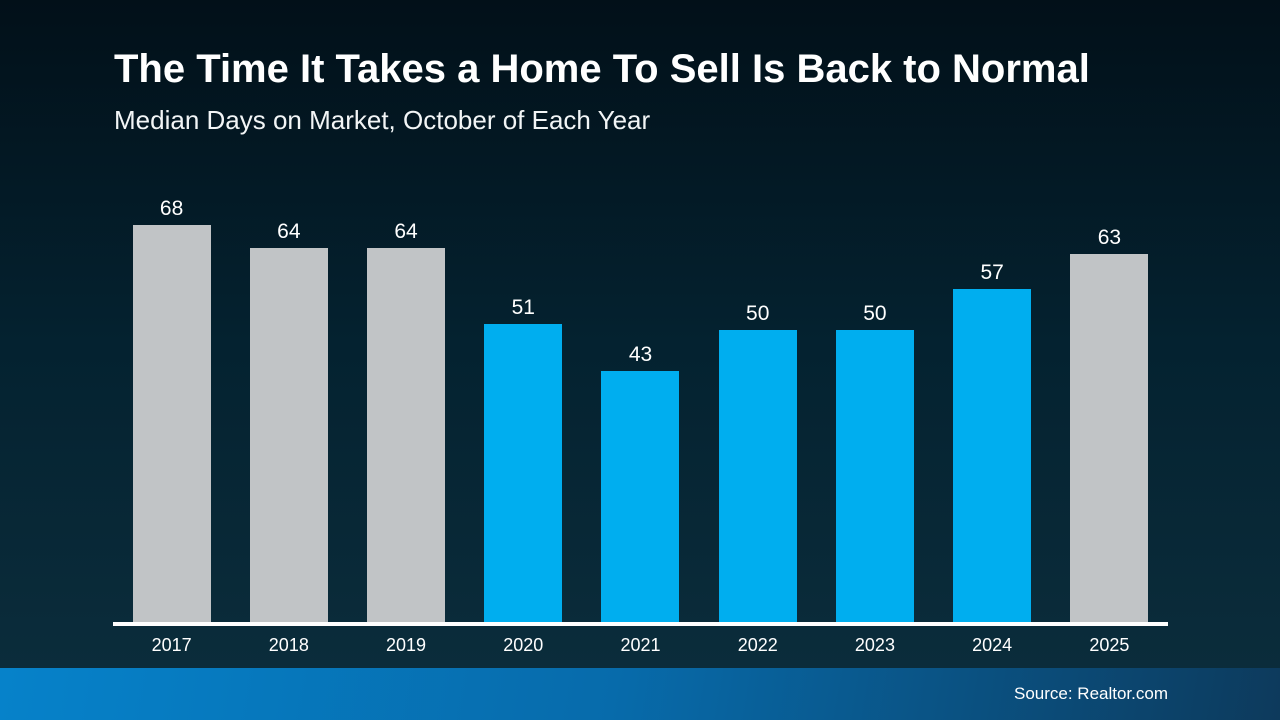 This screenshot has width=1280, height=720. I want to click on bar-column-2019: 64, so click(405, 421).